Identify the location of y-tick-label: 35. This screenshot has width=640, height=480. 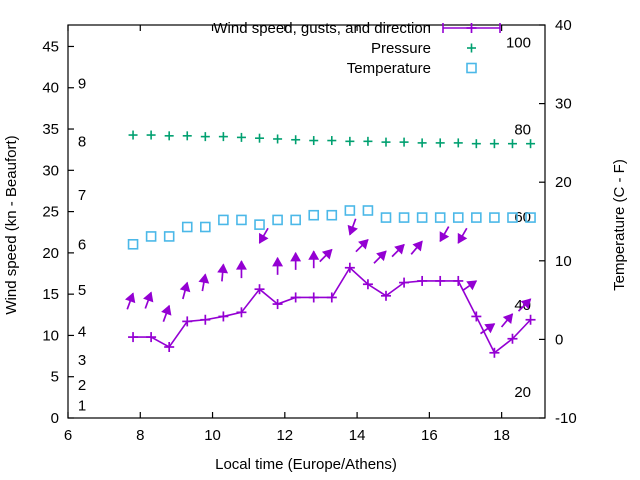
(50, 129).